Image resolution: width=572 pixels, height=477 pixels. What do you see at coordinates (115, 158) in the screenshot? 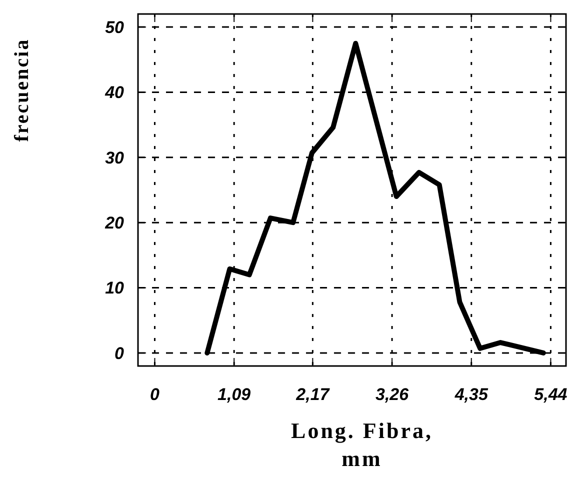
I see `y-tick-label: 30` at bounding box center [115, 158].